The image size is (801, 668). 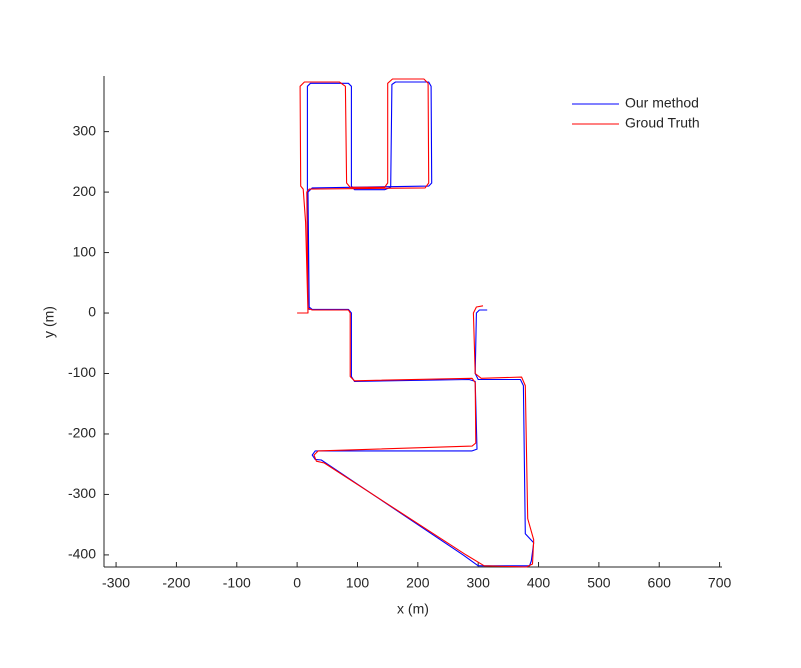 I want to click on y-tick-label: 0, so click(x=92, y=312).